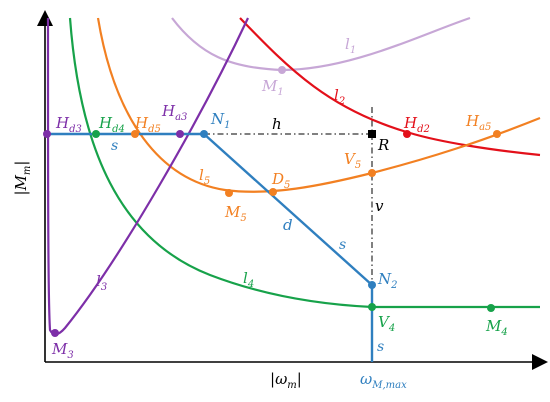 This screenshot has width=550, height=402. I want to click on label-v: v, so click(379, 206).